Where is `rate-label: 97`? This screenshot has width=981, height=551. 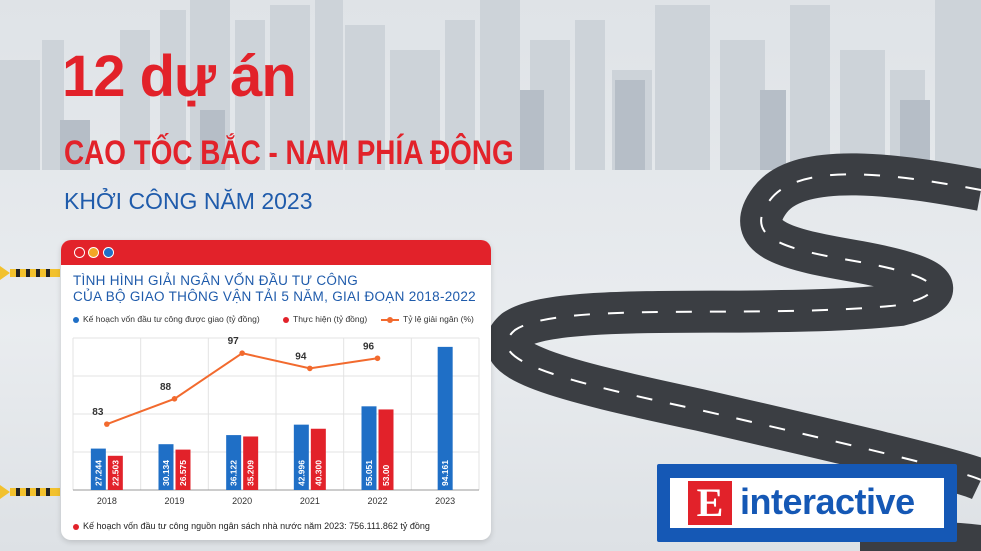 rate-label: 97 is located at coordinates (234, 341).